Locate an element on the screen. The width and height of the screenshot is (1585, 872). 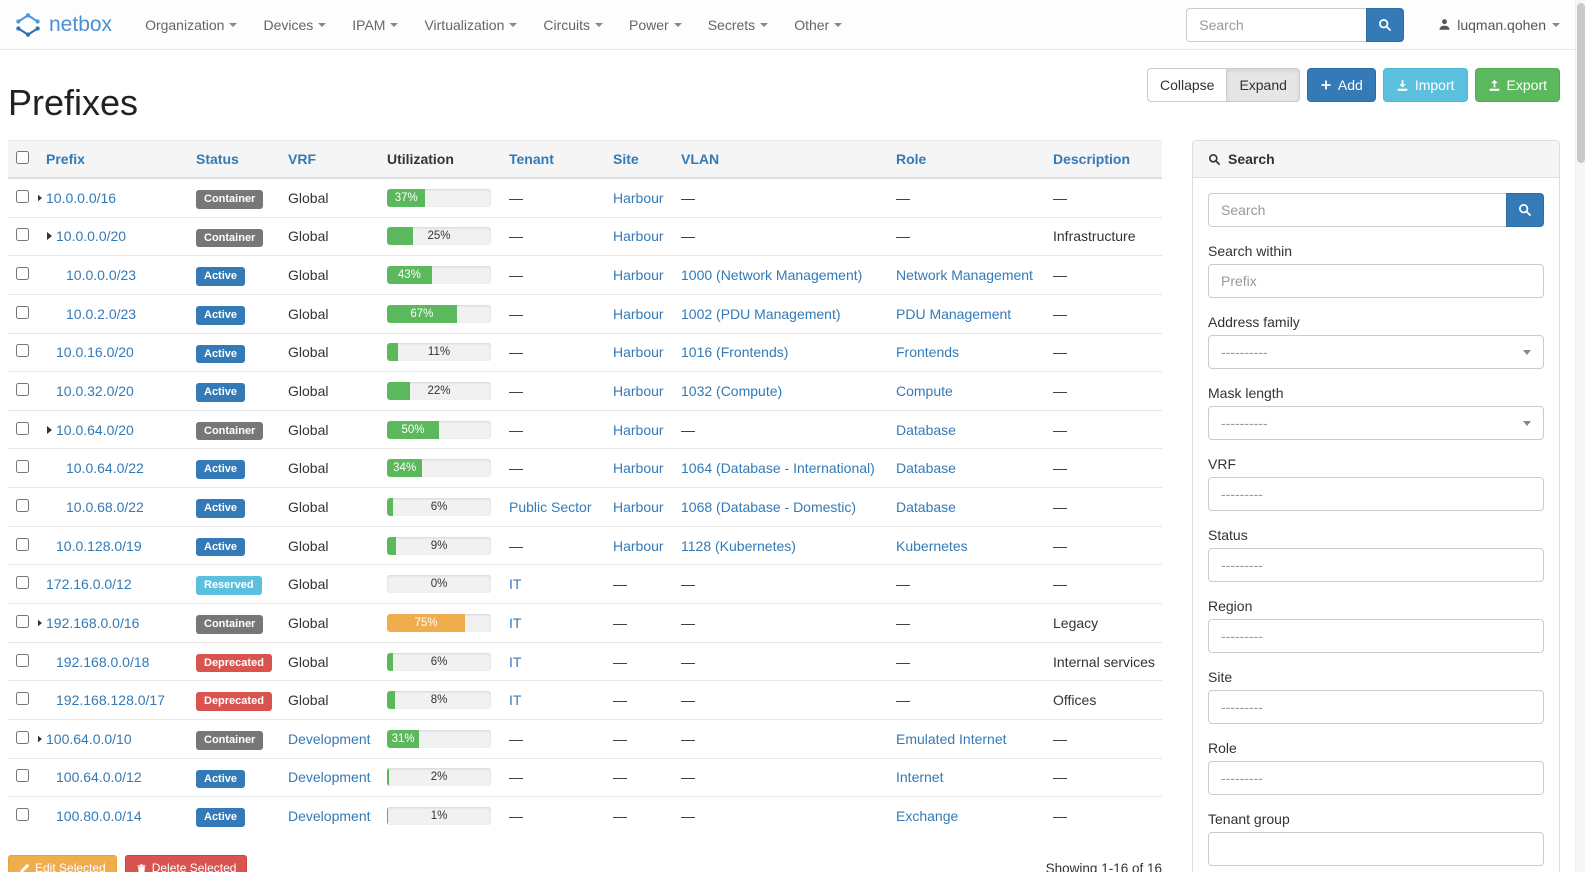
prefix-link: 10.0.0.0/23 is located at coordinates (101, 275).